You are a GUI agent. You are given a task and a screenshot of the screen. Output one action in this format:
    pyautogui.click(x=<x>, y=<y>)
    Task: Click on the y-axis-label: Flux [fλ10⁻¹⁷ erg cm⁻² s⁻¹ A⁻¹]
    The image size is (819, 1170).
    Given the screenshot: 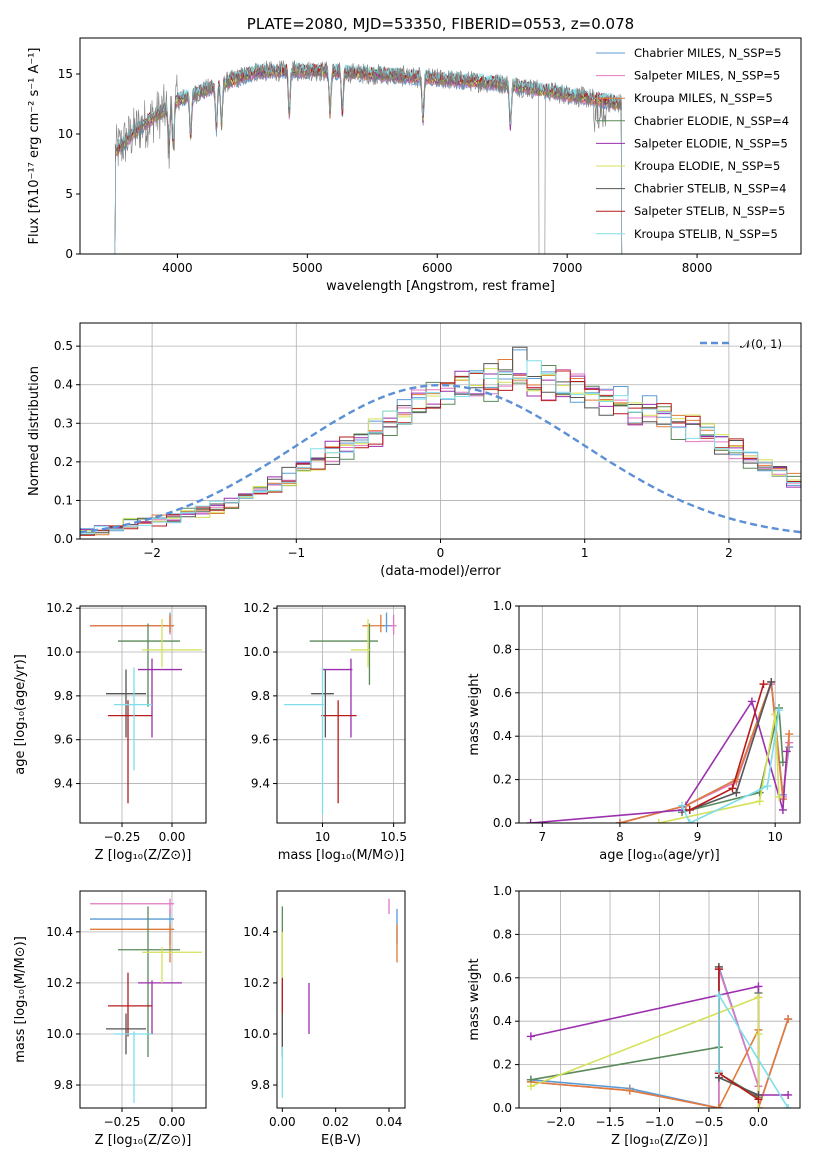 What is the action you would take?
    pyautogui.click(x=34, y=146)
    